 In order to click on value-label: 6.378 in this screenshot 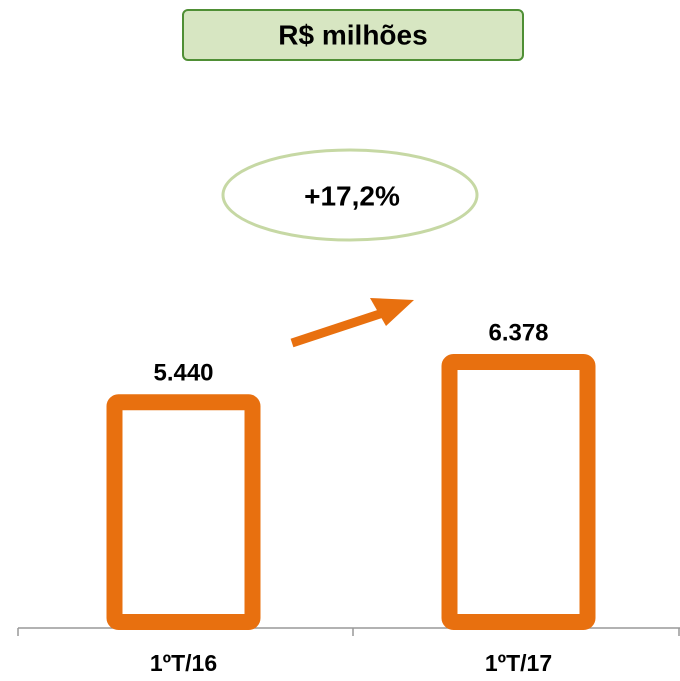, I will do `click(518, 332)`.